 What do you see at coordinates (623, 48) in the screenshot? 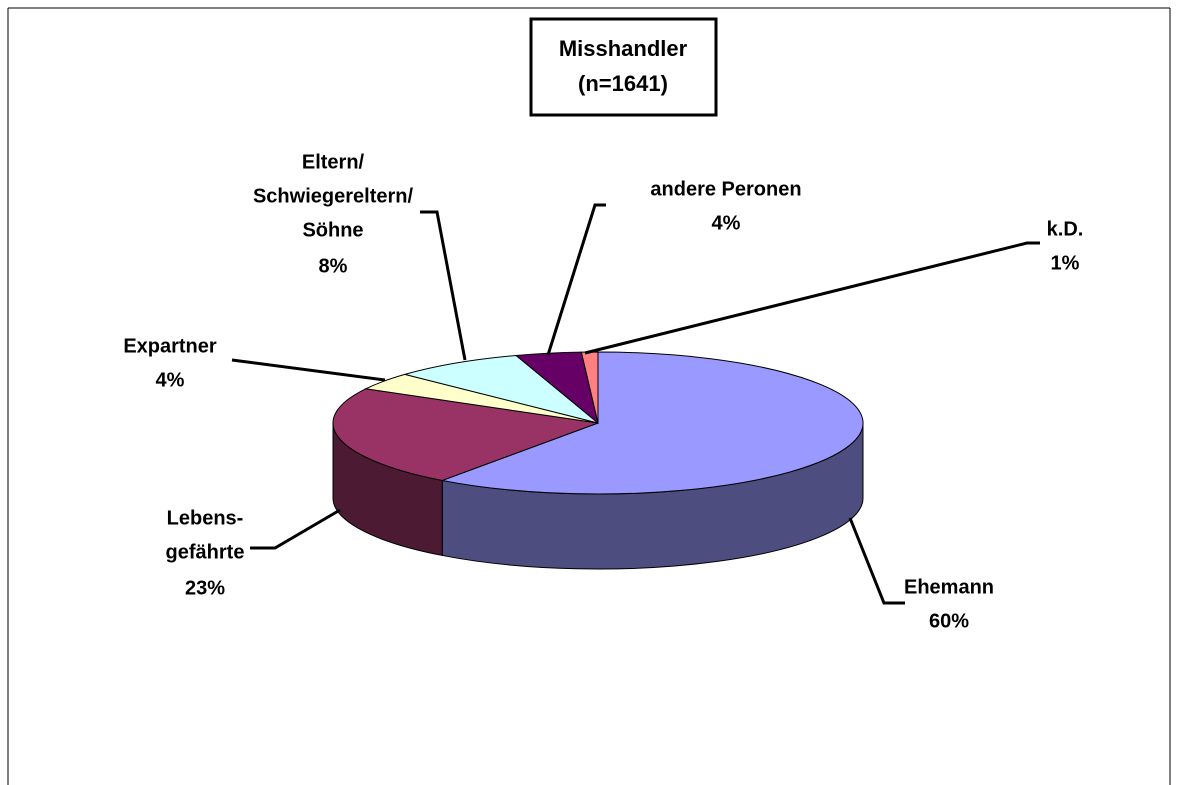
I see `chart-title: Misshandler` at bounding box center [623, 48].